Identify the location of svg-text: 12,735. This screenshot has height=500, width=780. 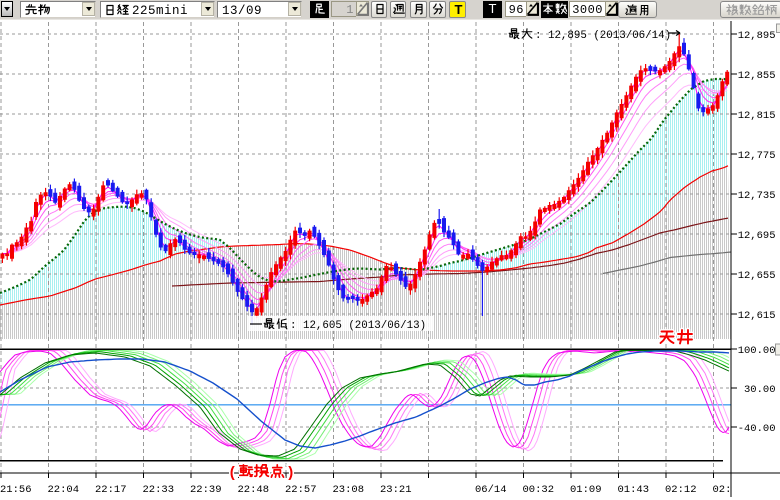
(757, 196).